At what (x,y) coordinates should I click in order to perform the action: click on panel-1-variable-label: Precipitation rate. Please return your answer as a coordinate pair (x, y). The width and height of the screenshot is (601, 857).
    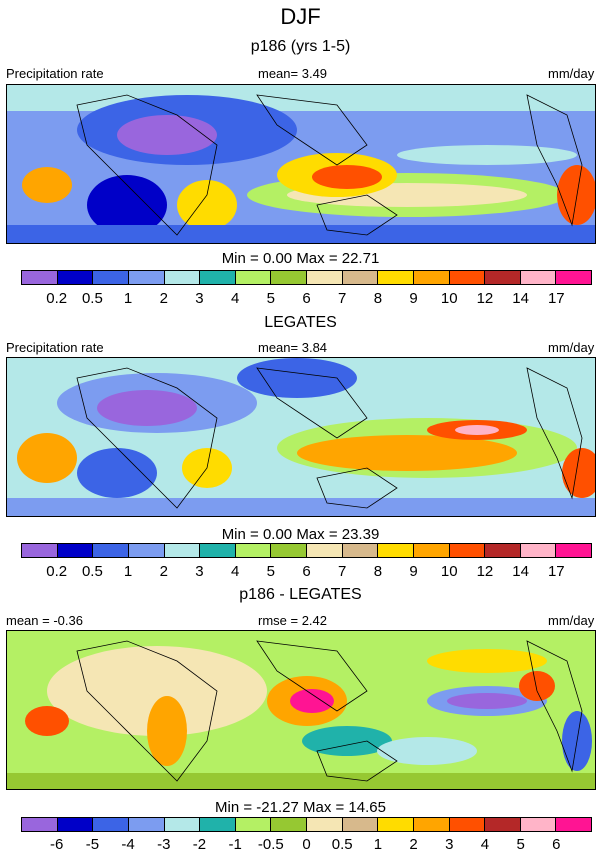
    Looking at the image, I should click on (55, 73).